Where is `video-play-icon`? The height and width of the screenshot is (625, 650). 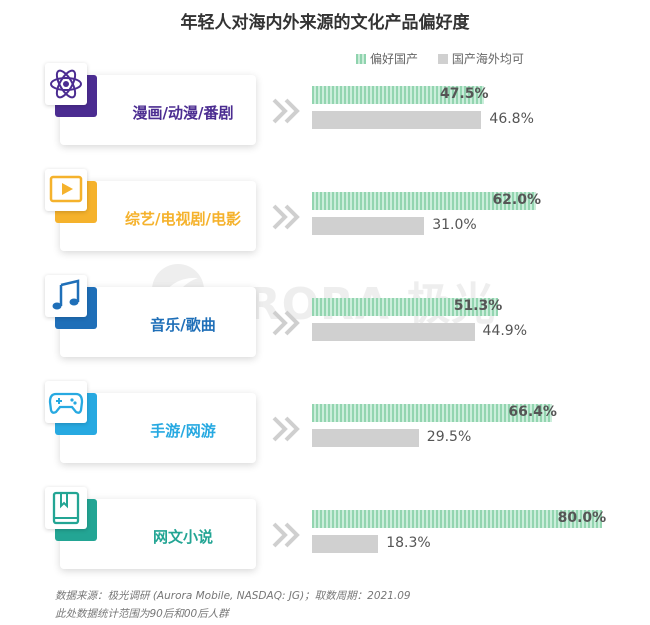
video-play-icon is located at coordinates (66, 190).